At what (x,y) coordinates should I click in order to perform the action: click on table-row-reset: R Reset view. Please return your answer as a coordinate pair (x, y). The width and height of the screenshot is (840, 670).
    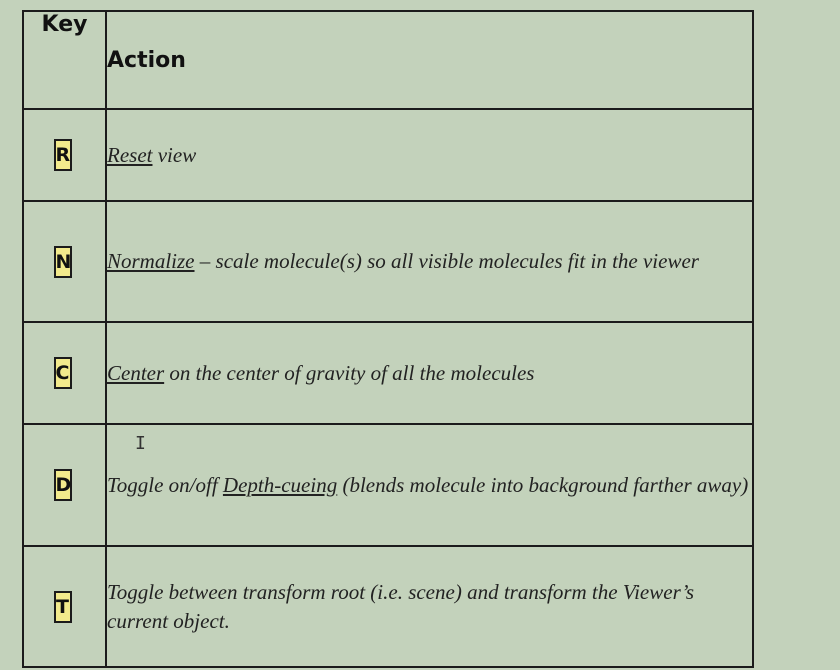
    Looking at the image, I should click on (388, 155).